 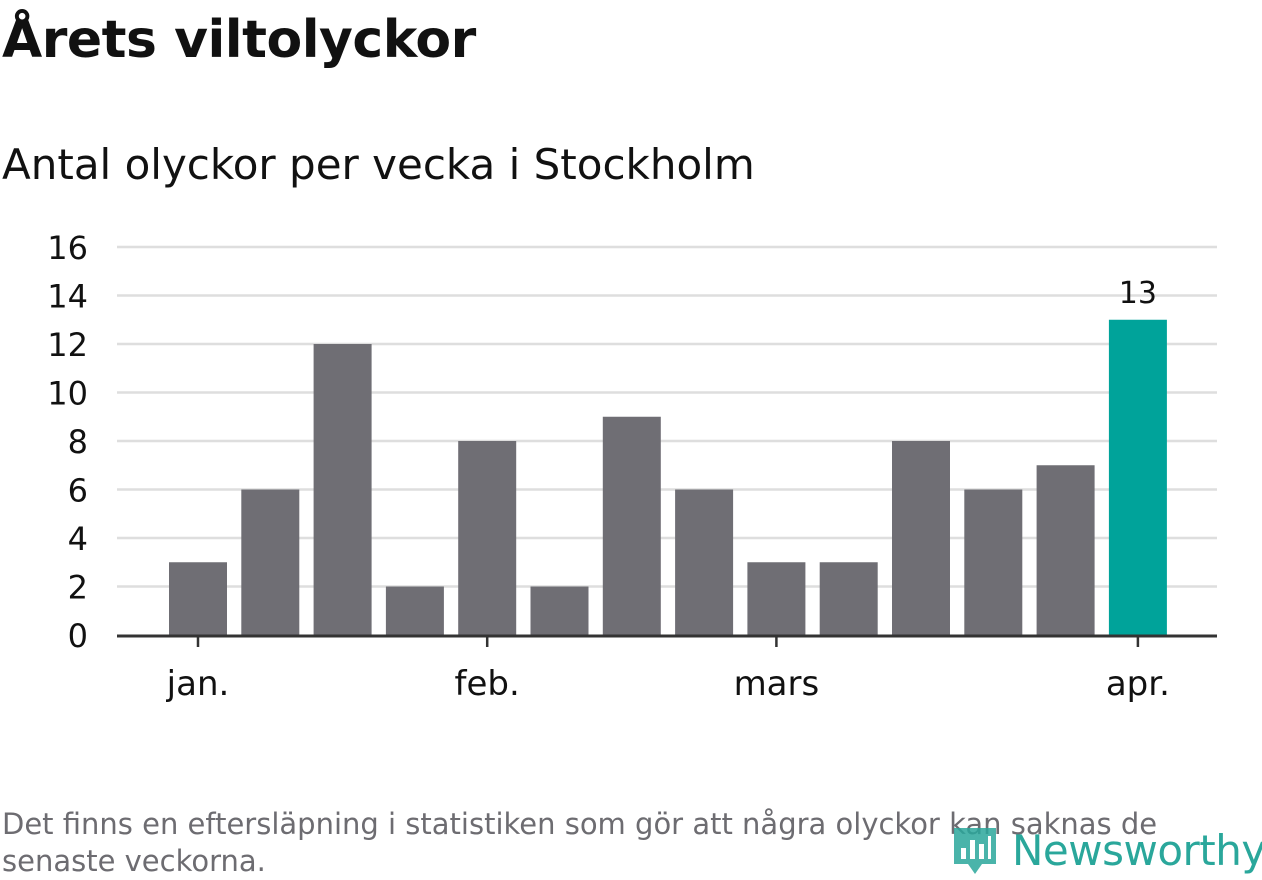 What do you see at coordinates (559, 610) in the screenshot?
I see `bar-v6` at bounding box center [559, 610].